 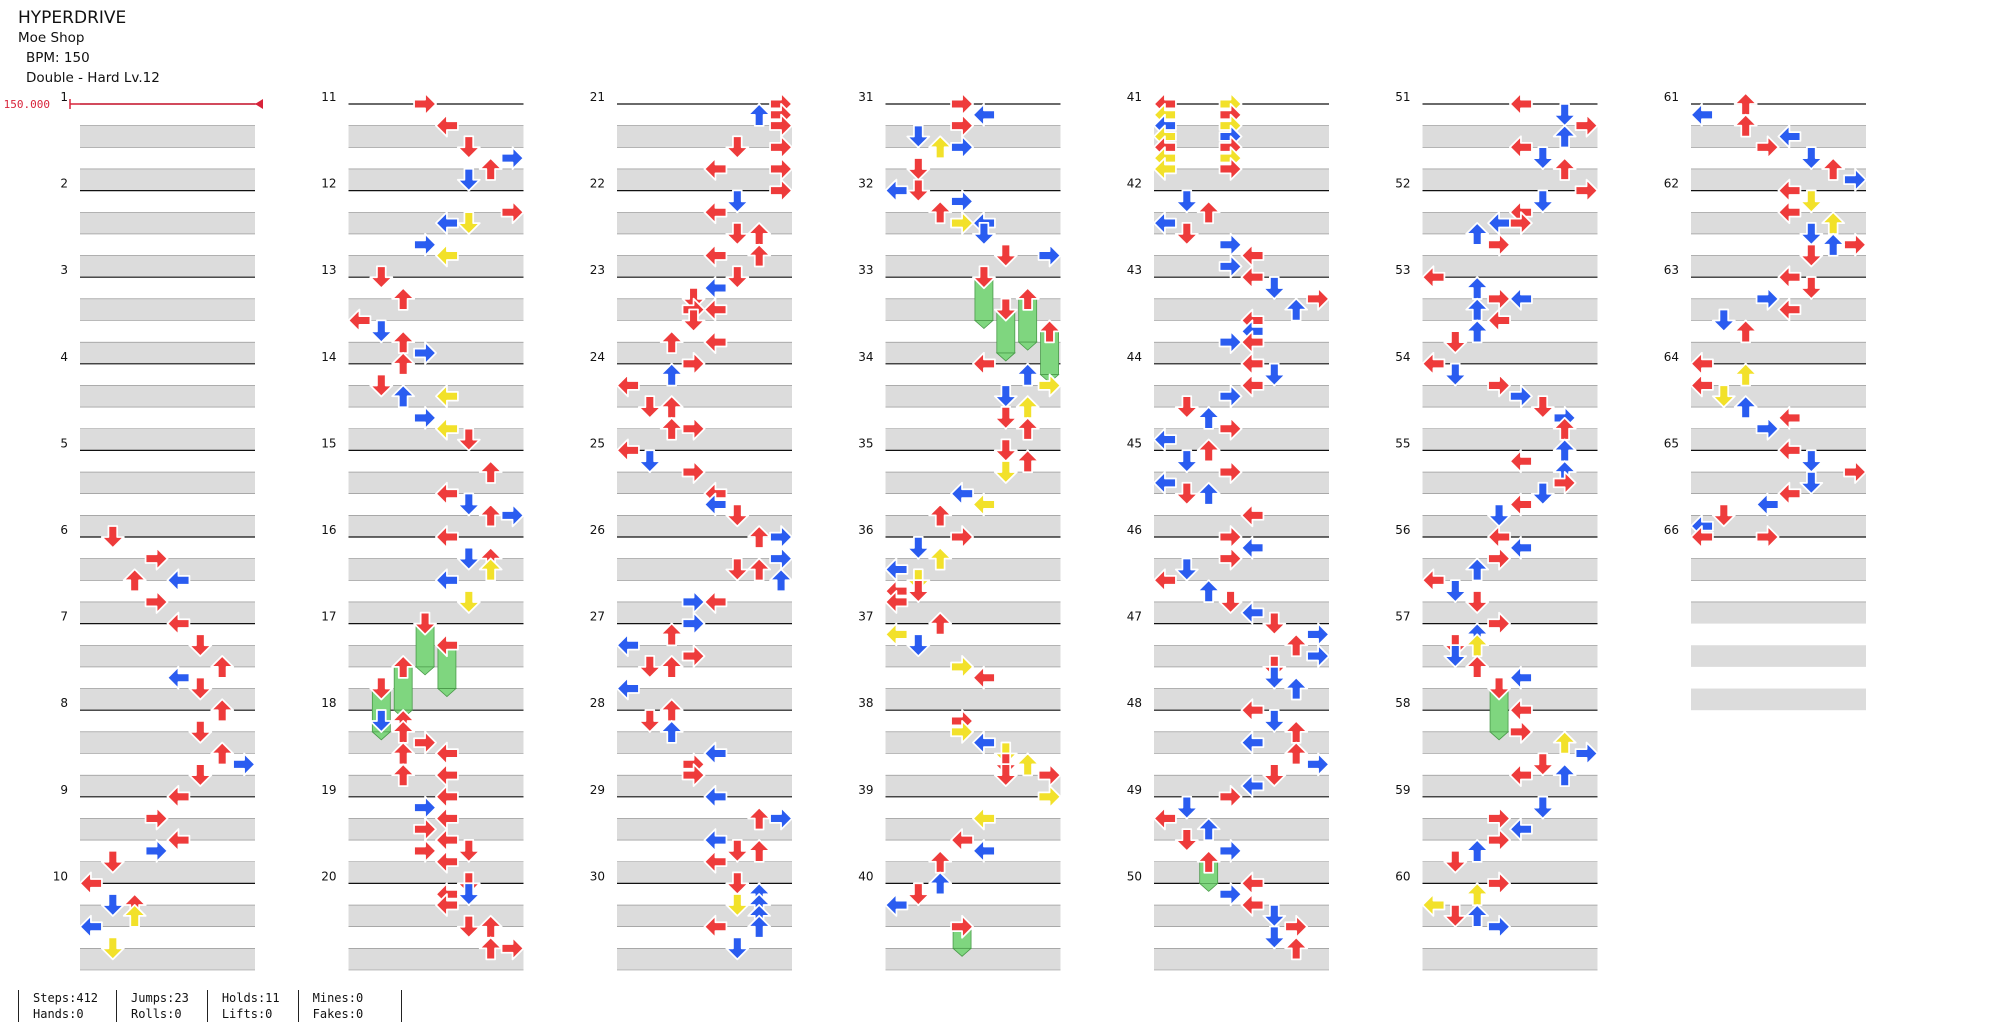 What do you see at coordinates (1811, 201) in the screenshot?
I see `note-down-arrow-yellow` at bounding box center [1811, 201].